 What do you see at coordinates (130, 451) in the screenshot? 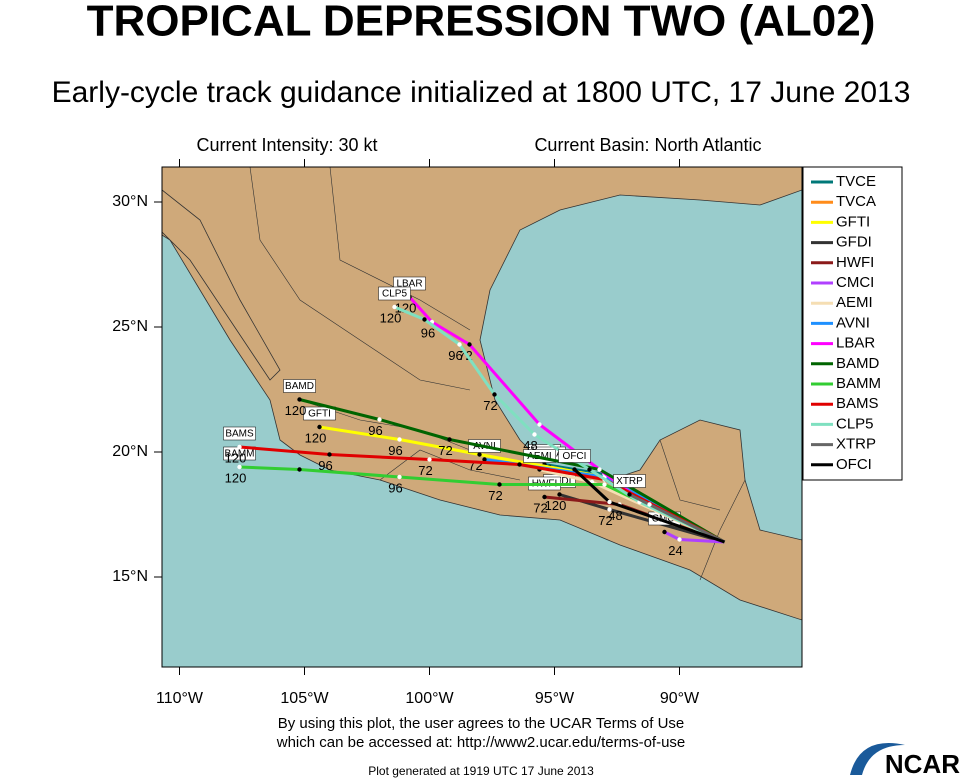
I see `y-tick-label: 20°N` at bounding box center [130, 451].